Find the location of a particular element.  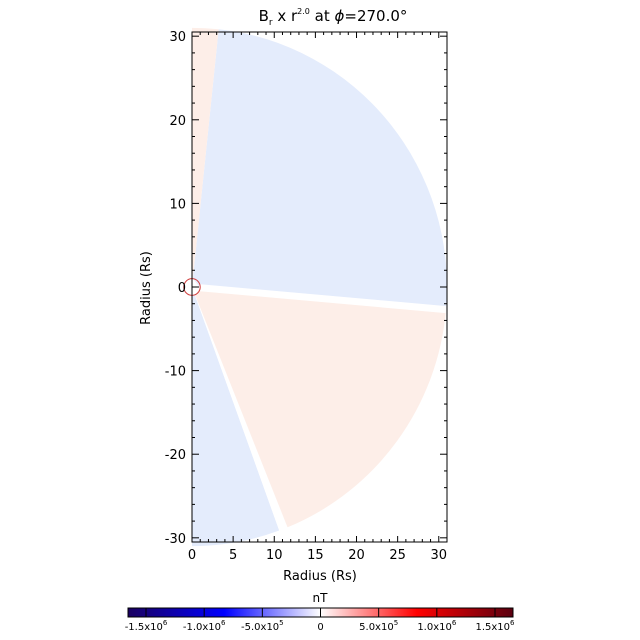

y-tick-label: 20 is located at coordinates (177, 121).